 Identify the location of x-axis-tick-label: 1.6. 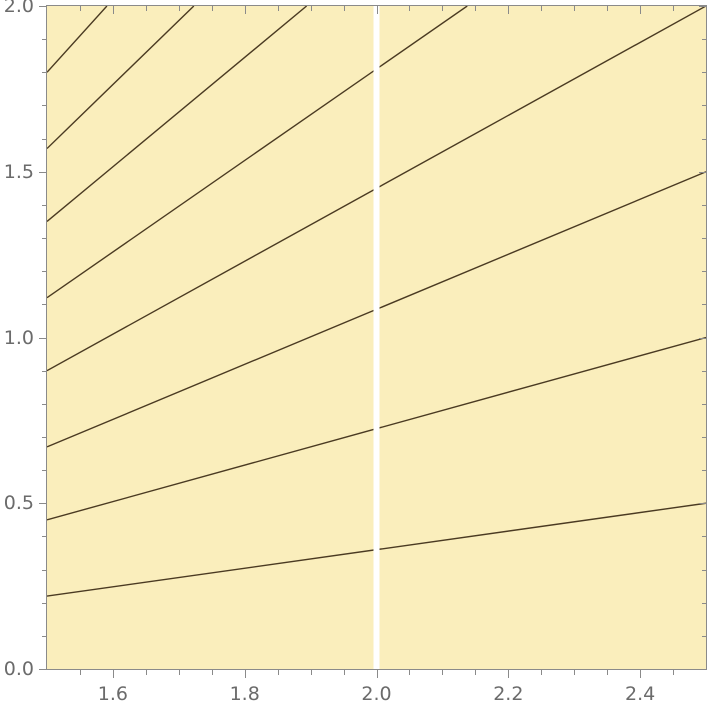
(112, 694).